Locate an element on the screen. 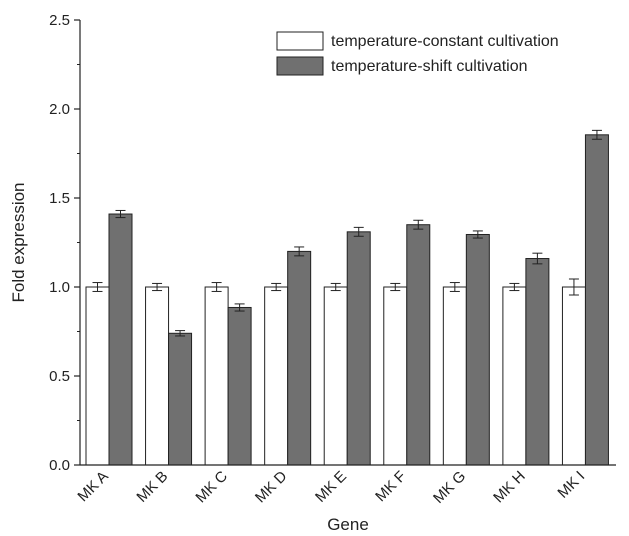 The width and height of the screenshot is (629, 536). legend-swatch-constant is located at coordinates (300, 41).